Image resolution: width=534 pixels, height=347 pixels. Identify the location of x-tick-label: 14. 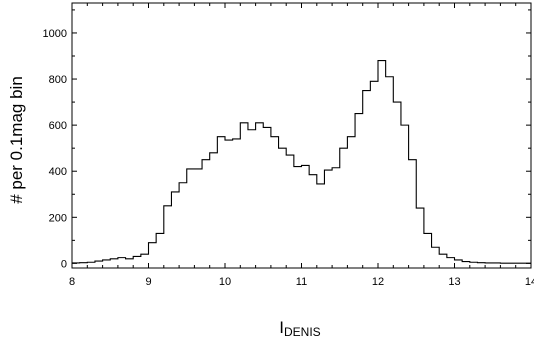
(529, 282).